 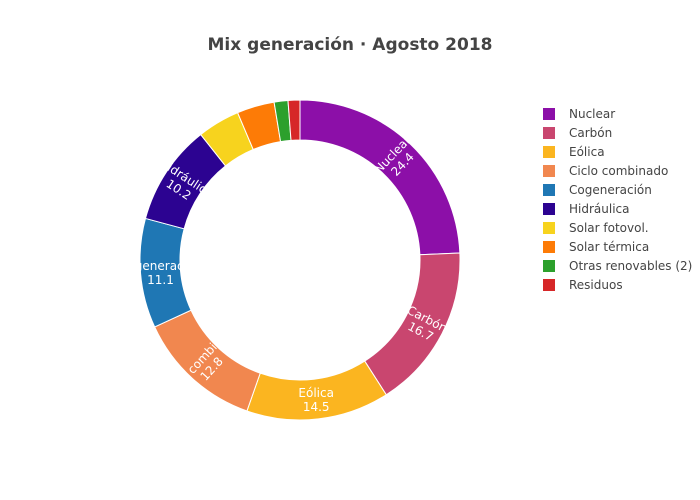 I want to click on legend-item-ciclo-combinado: Ciclo combinado, so click(x=605, y=171).